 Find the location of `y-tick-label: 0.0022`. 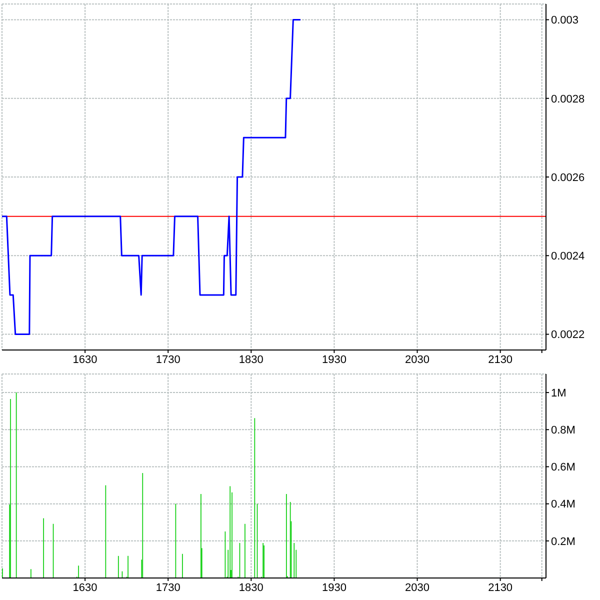

y-tick-label: 0.0022 is located at coordinates (568, 335).